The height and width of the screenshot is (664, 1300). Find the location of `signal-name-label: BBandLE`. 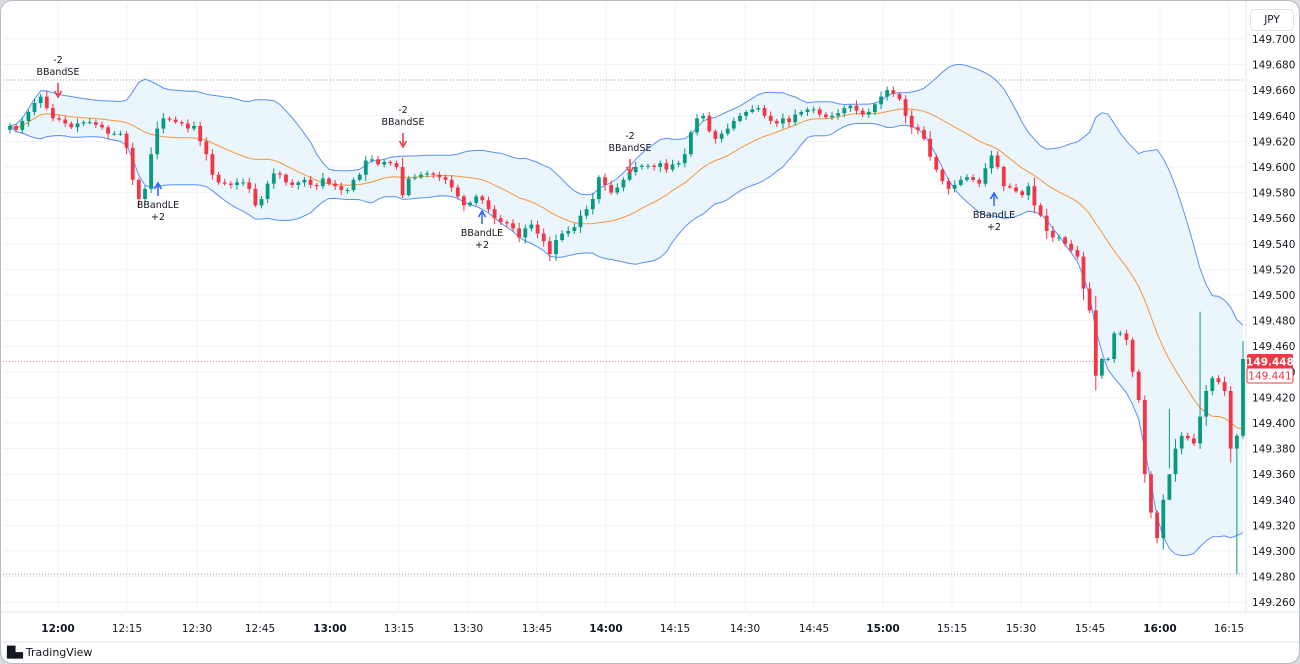

signal-name-label: BBandLE is located at coordinates (482, 233).